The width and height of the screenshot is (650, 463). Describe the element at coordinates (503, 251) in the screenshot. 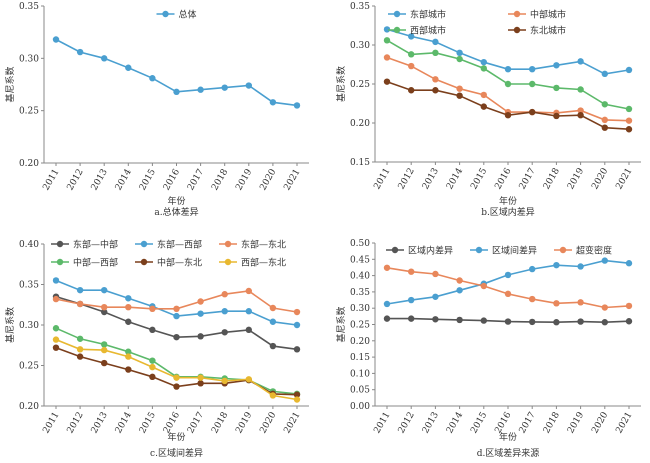

I see `legend-item: 区域间差异` at that location.